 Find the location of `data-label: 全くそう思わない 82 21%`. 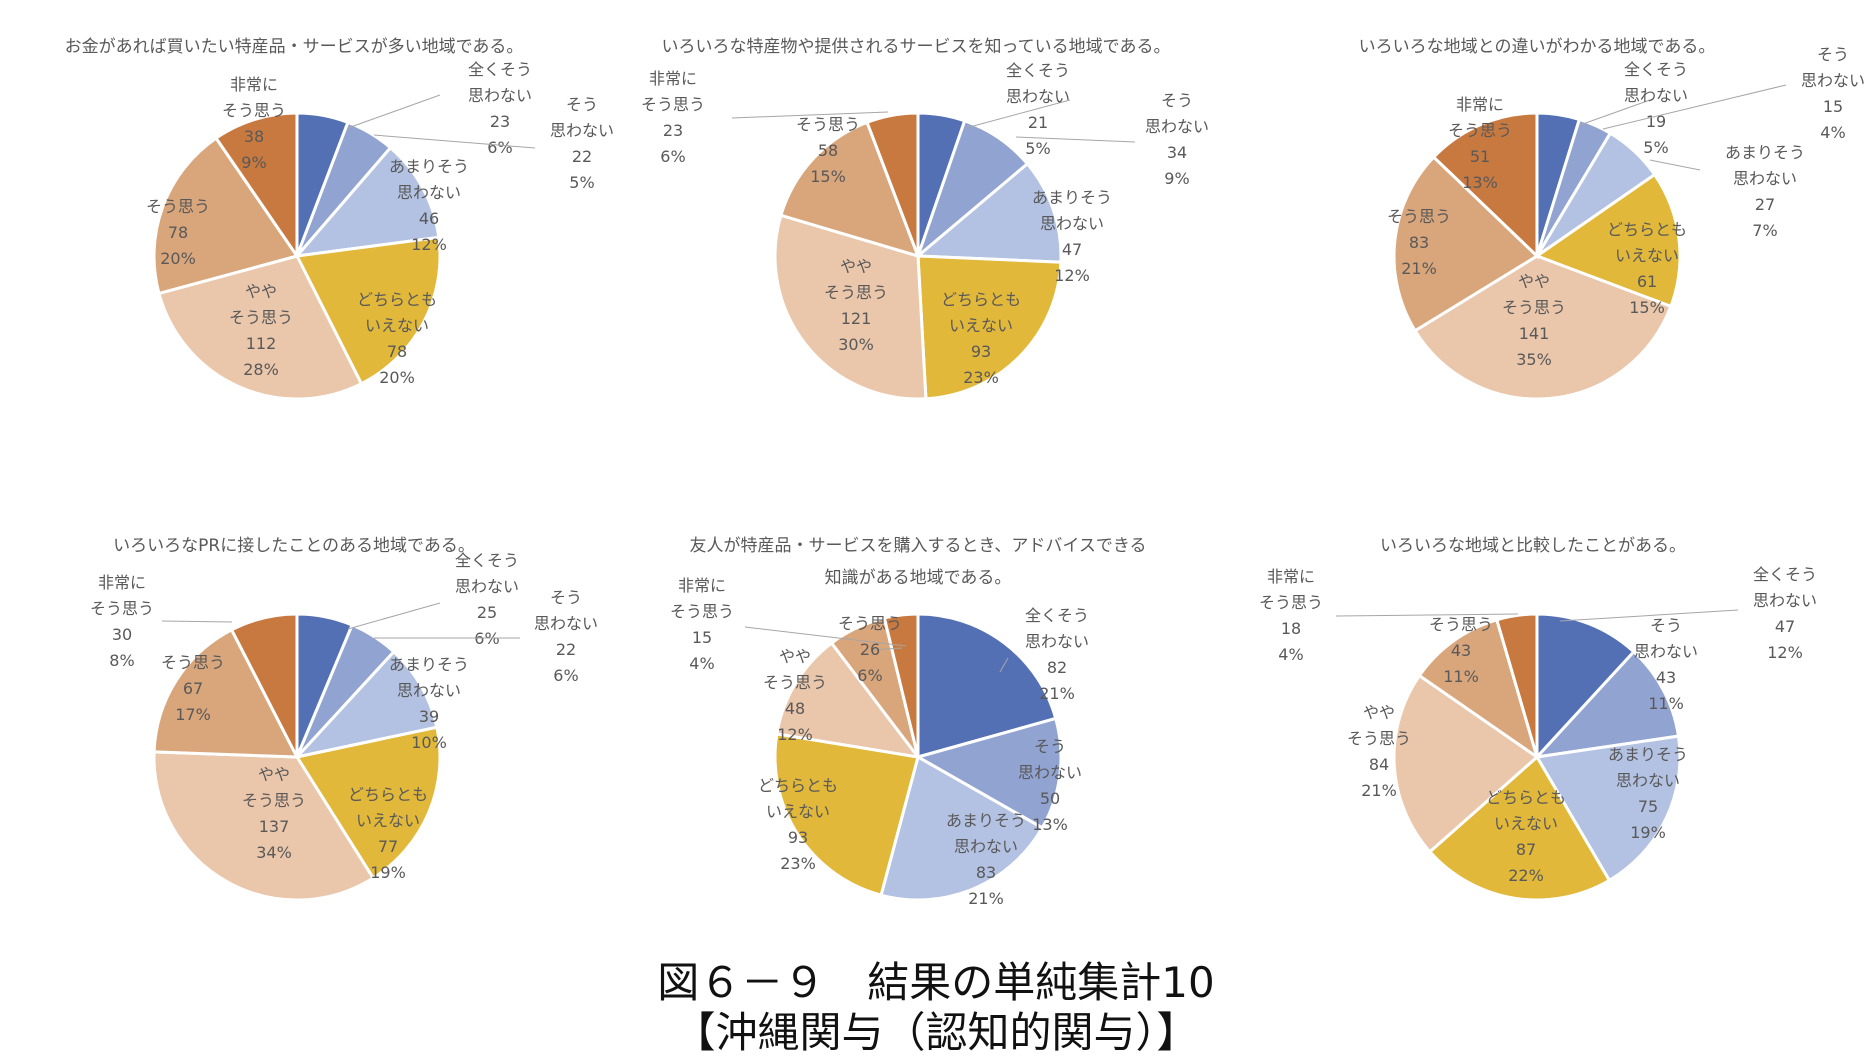

data-label: 全くそう思わない 82 21% is located at coordinates (1057, 654).